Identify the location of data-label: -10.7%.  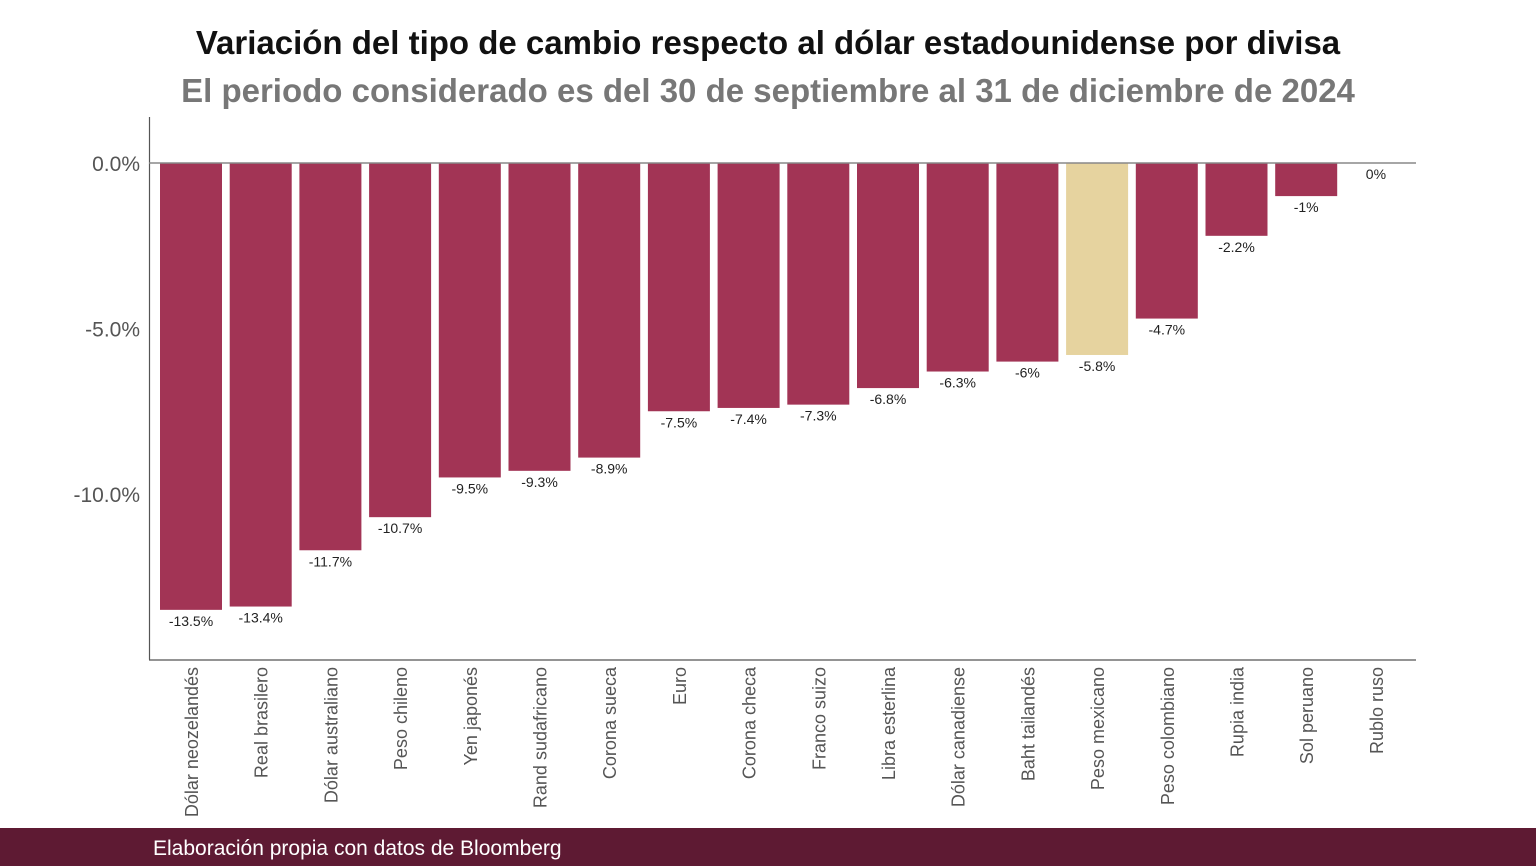
(400, 528).